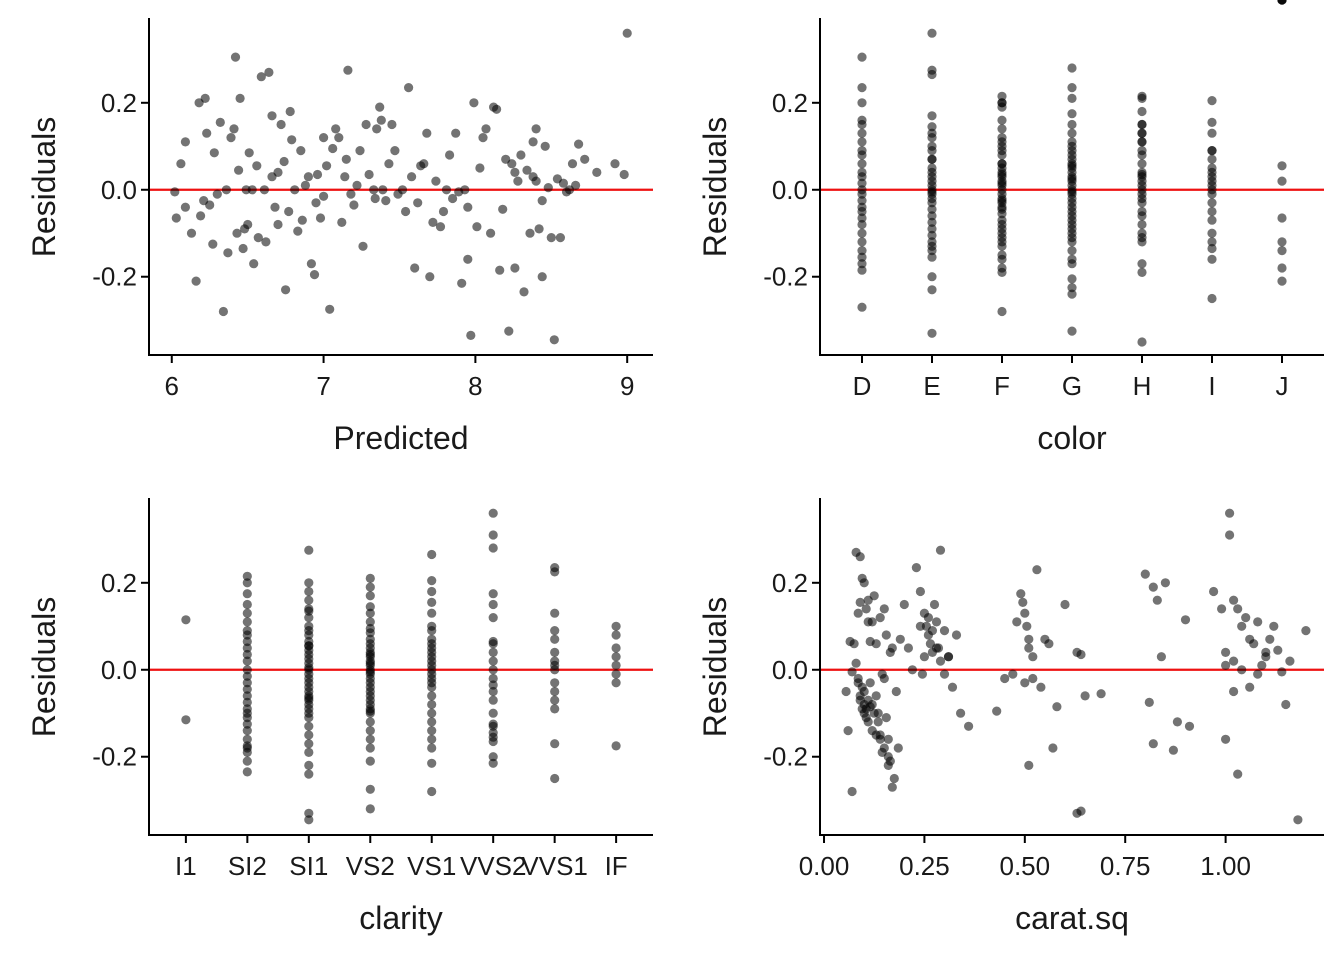  What do you see at coordinates (1076, 666) in the screenshot?
I see `points-group` at bounding box center [1076, 666].